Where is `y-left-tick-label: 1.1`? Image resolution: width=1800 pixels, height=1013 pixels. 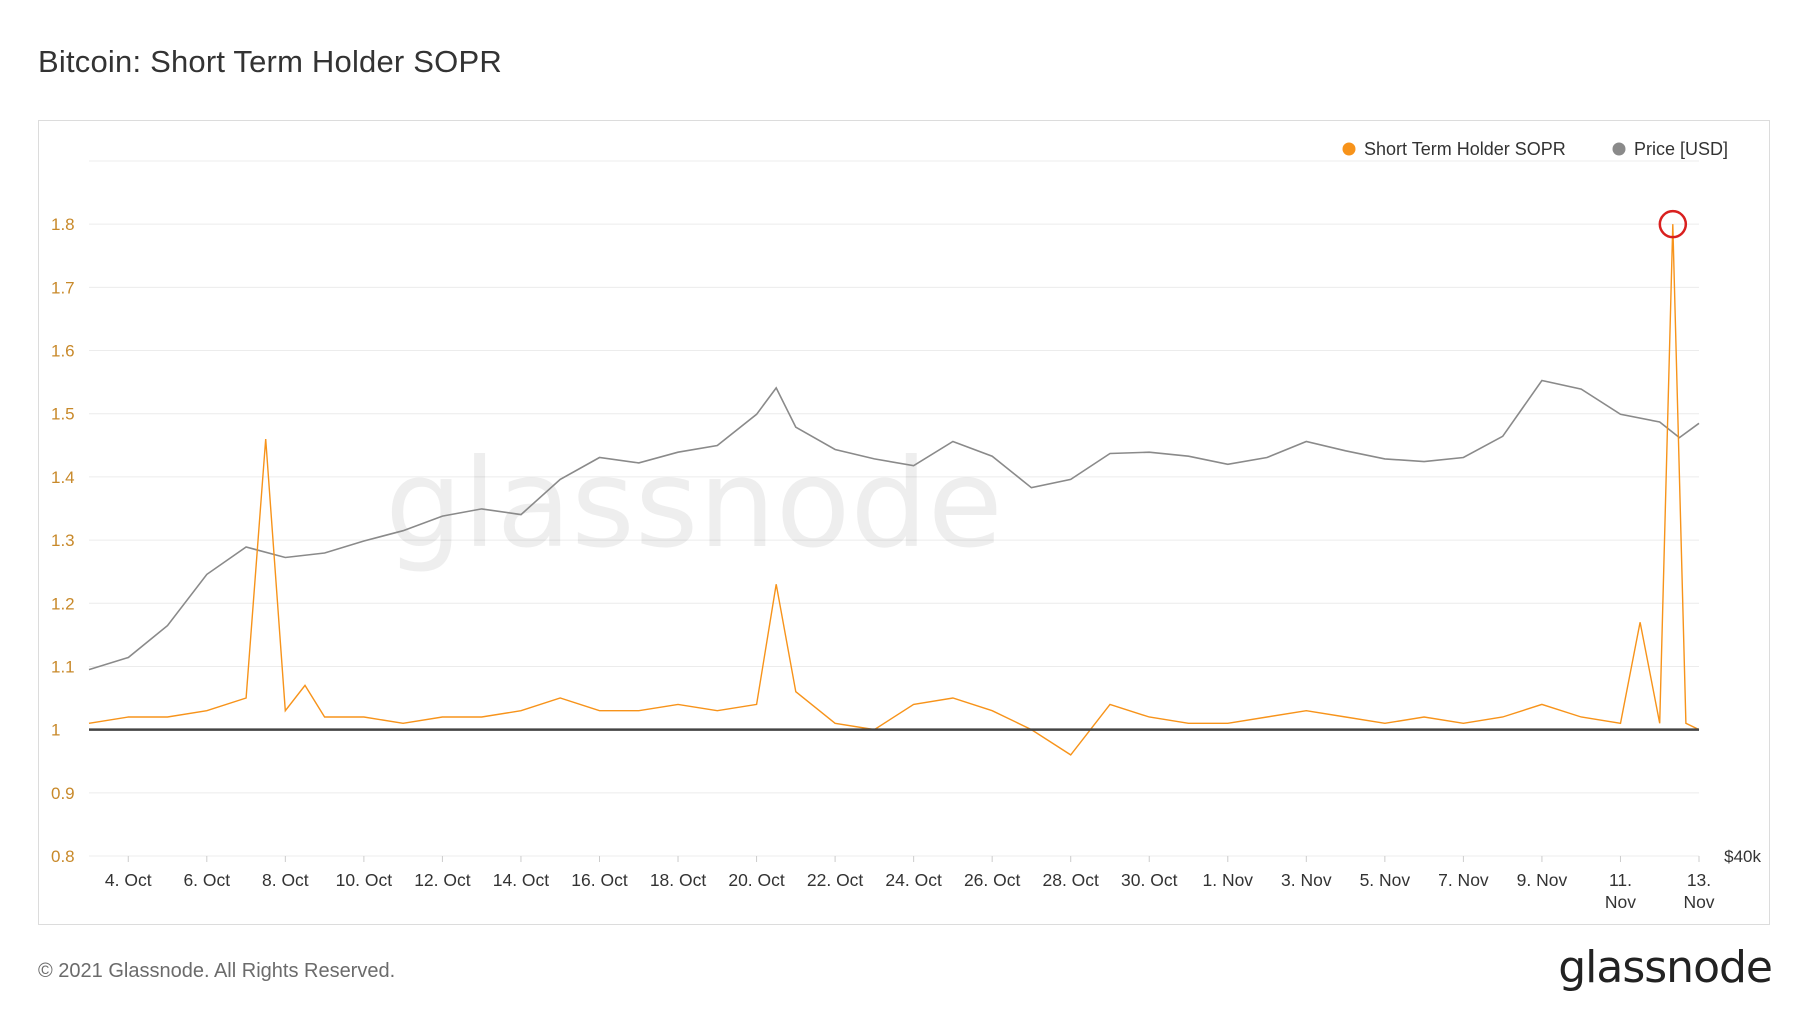
y-left-tick-label: 1.1 is located at coordinates (63, 666).